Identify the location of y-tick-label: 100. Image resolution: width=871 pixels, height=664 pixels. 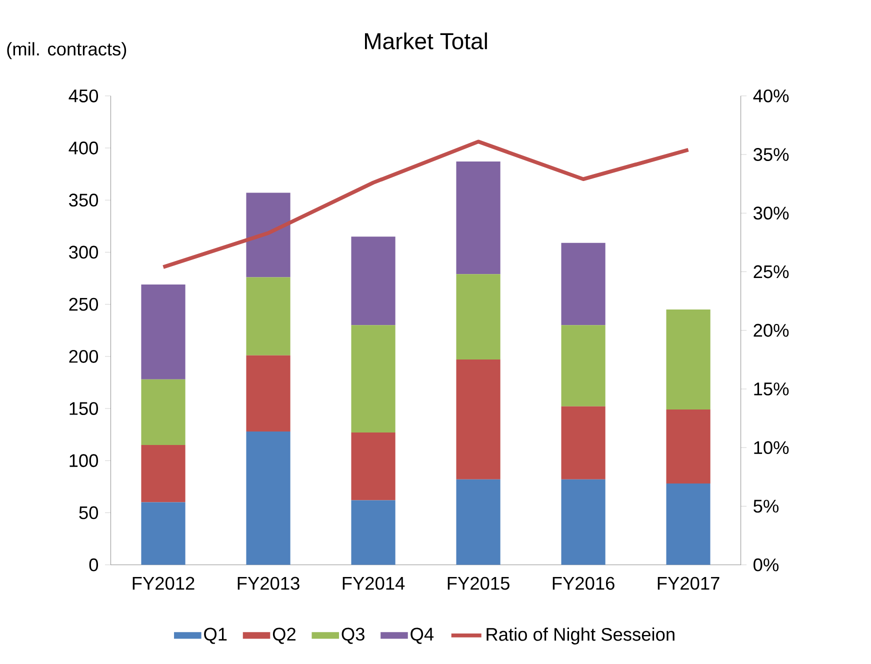
(84, 461).